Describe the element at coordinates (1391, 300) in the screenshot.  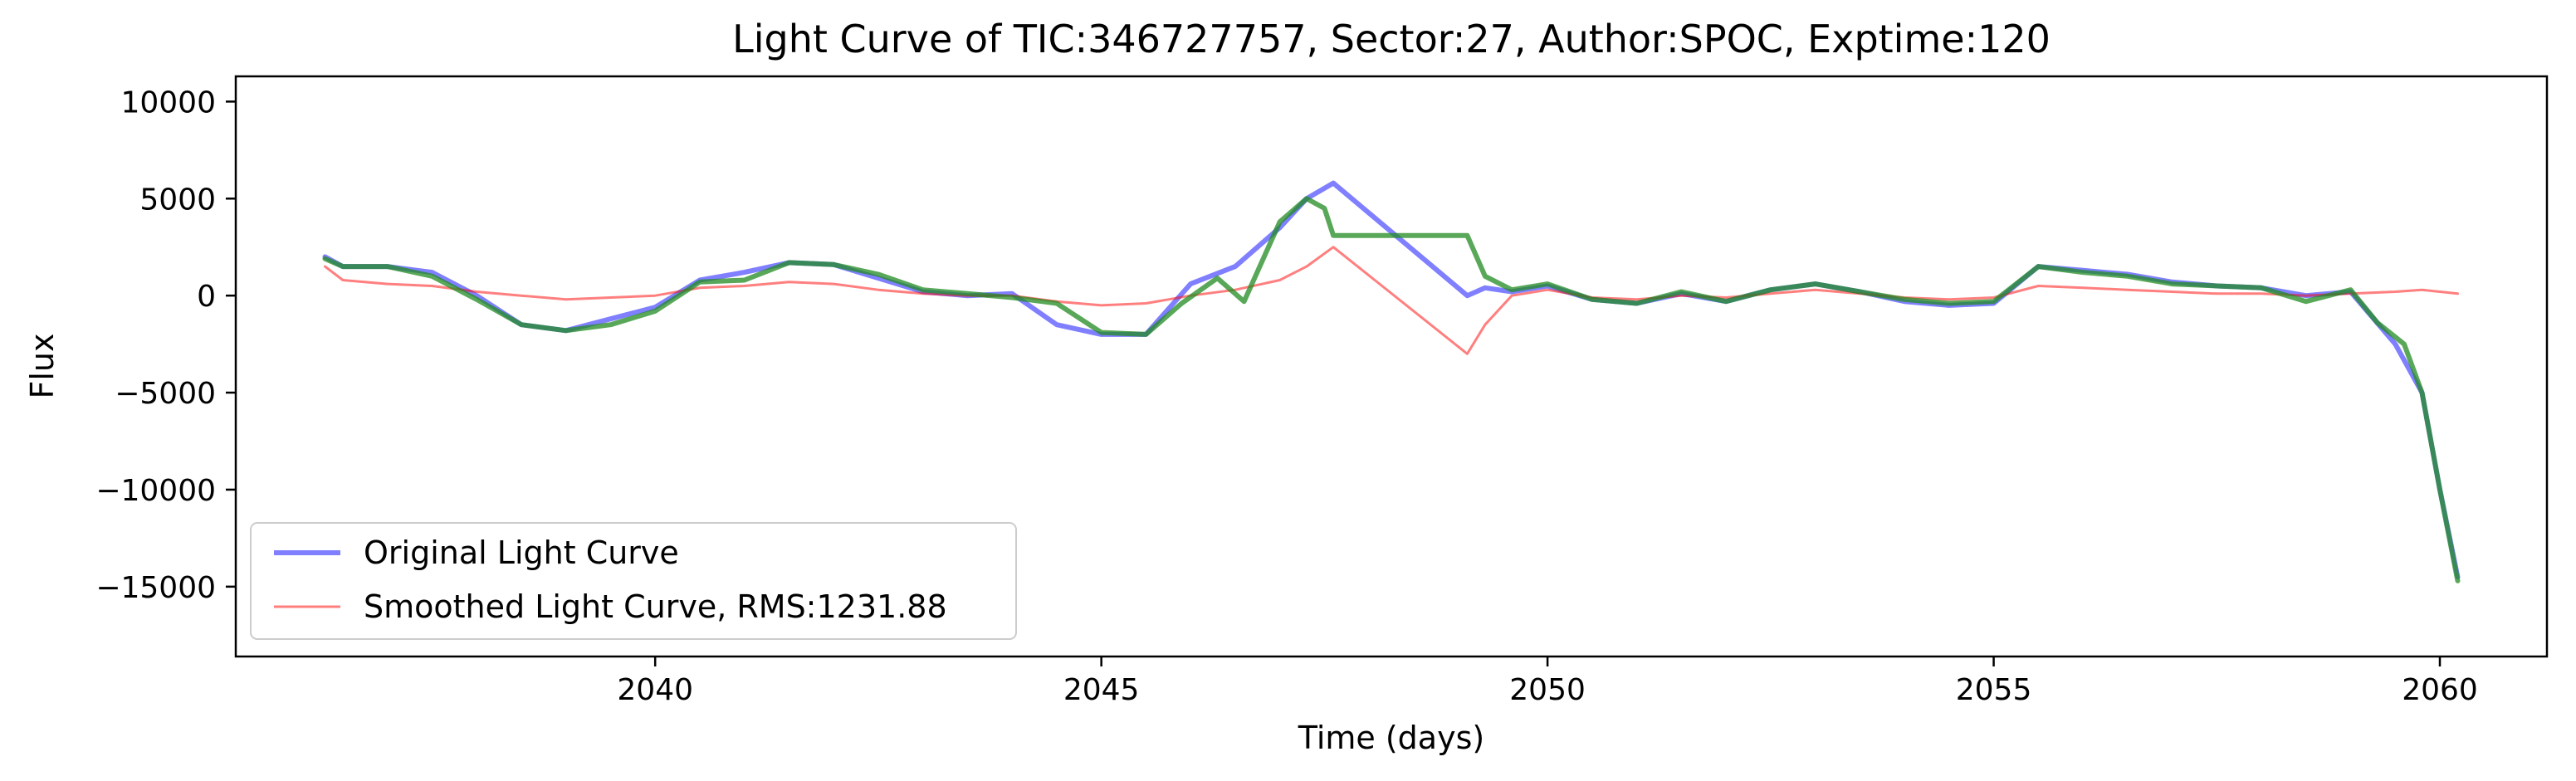
I see `series-smoothed-line` at that location.